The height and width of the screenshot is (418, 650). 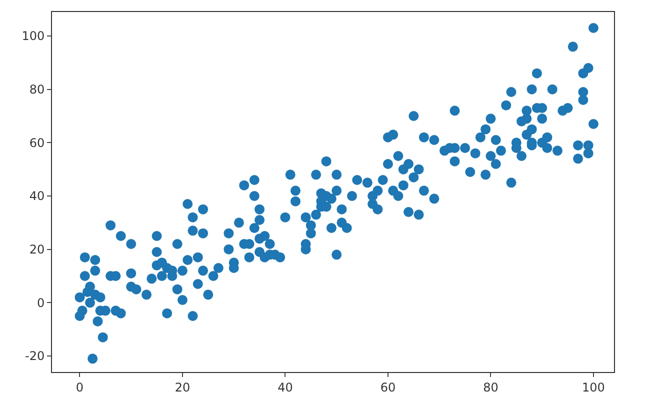 What do you see at coordinates (37, 196) in the screenshot?
I see `y-tick-label: 40` at bounding box center [37, 196].